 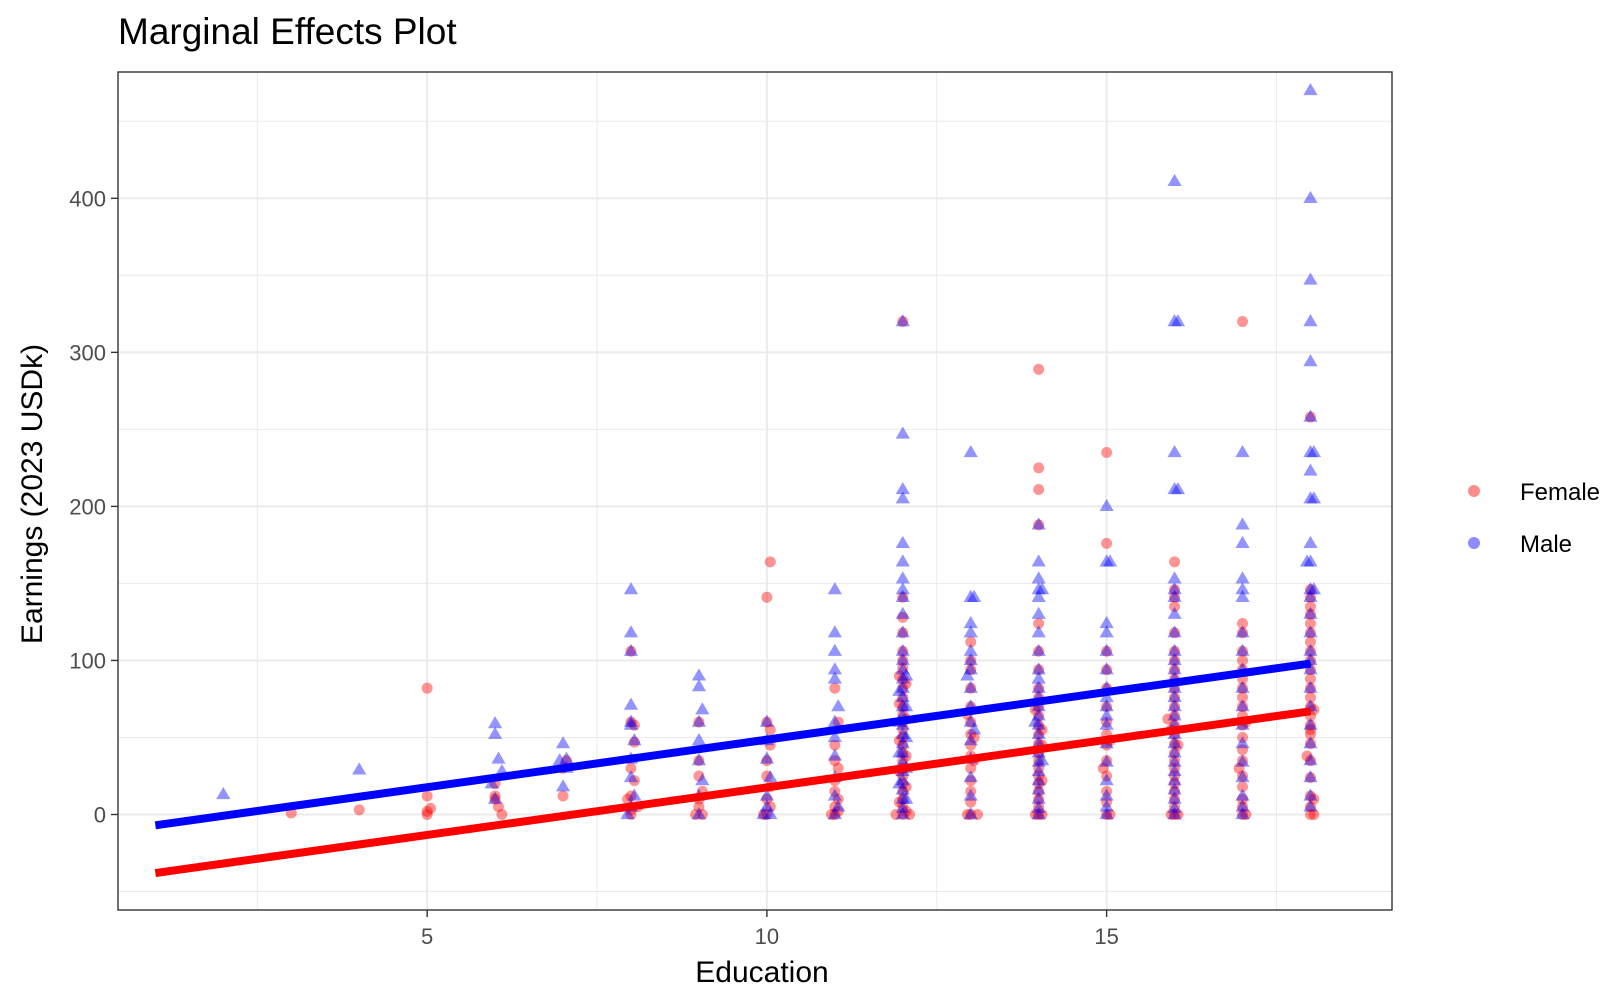 I want to click on legend-female-key, so click(x=1474, y=491).